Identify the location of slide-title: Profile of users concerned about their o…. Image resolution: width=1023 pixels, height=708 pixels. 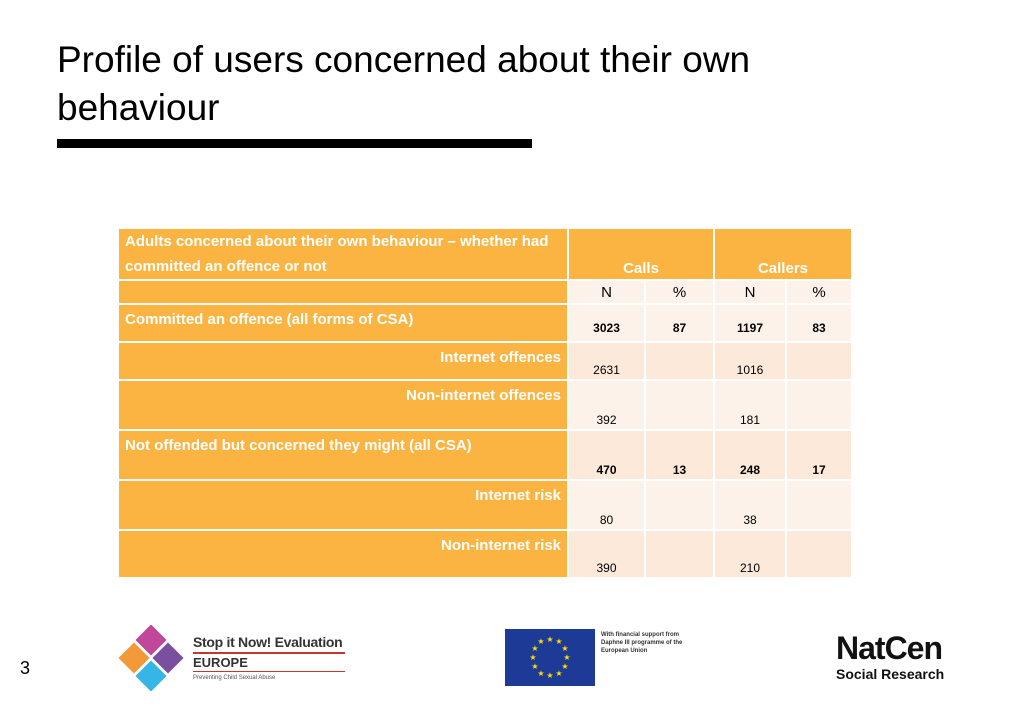
(404, 83).